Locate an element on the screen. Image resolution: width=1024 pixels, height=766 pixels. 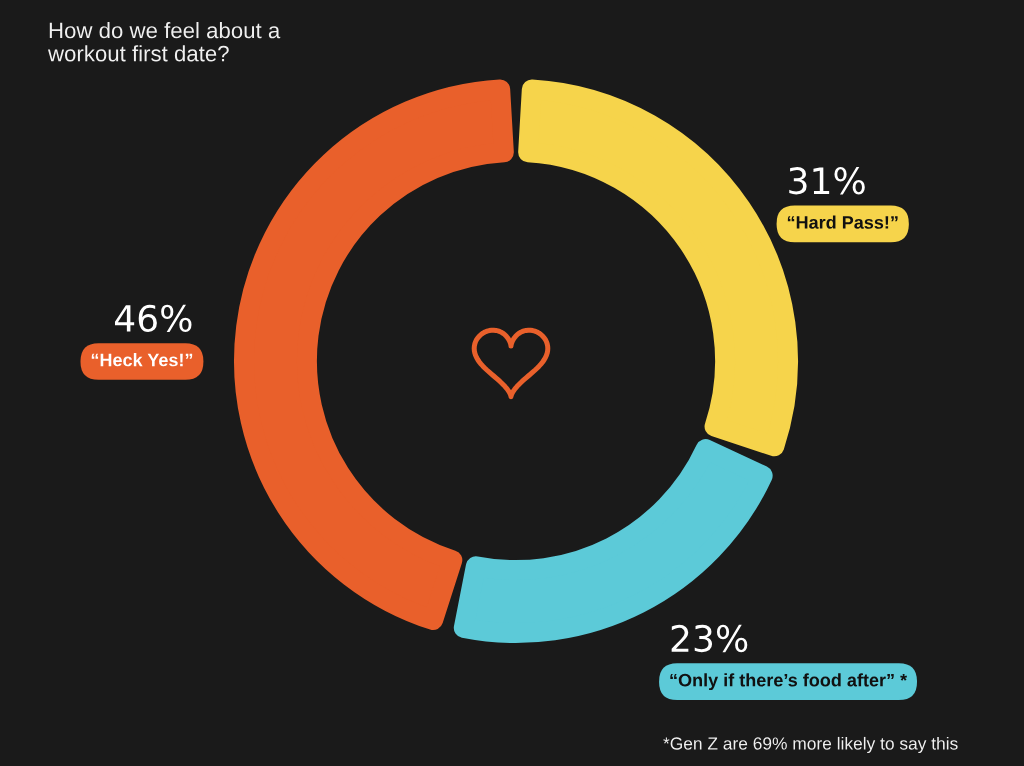
data-label: 23% is located at coordinates (709, 638).